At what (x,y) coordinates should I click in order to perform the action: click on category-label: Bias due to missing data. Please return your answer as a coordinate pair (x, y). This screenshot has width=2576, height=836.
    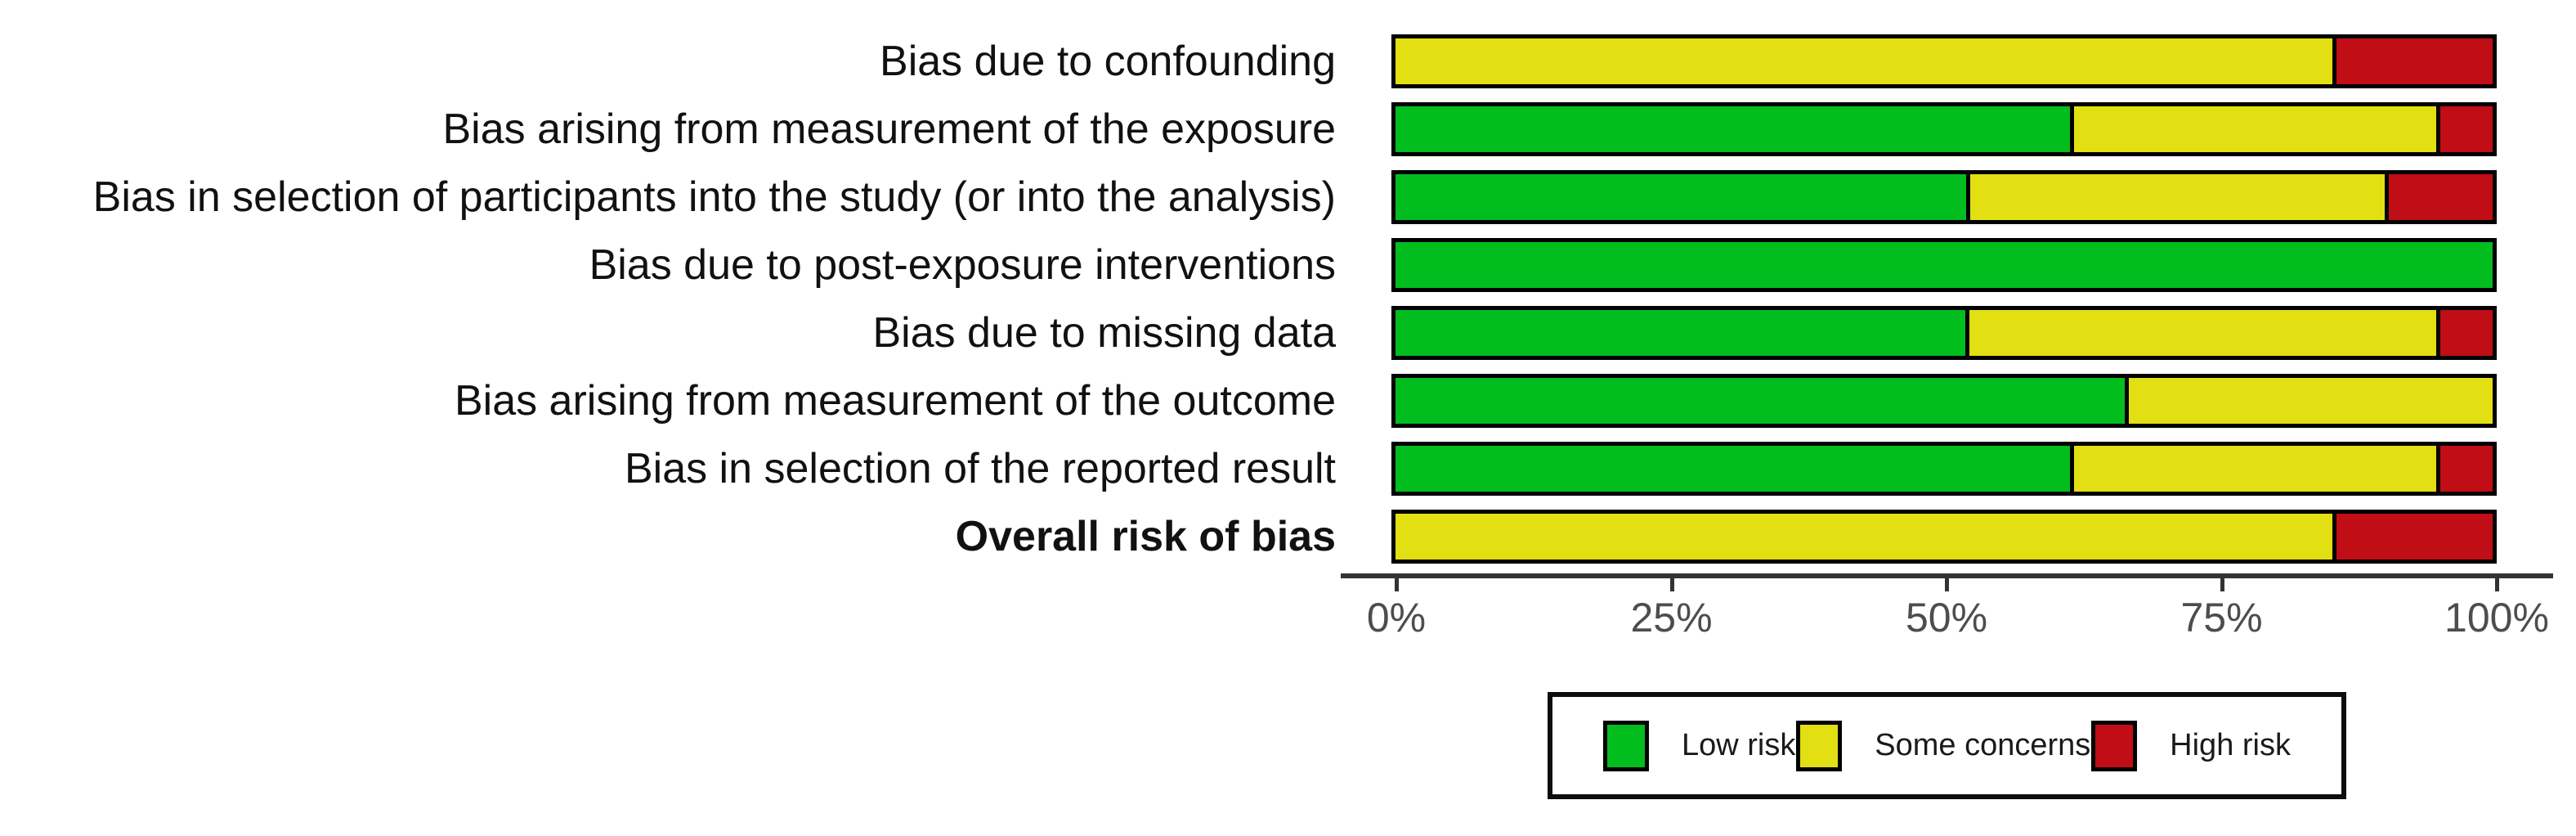
    Looking at the image, I should click on (1104, 333).